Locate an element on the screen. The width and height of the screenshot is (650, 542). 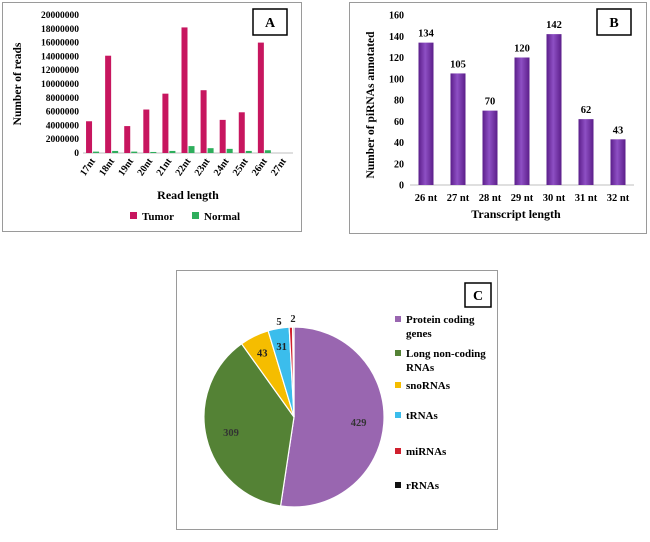
bar-value-label: 105 is located at coordinates (458, 64).